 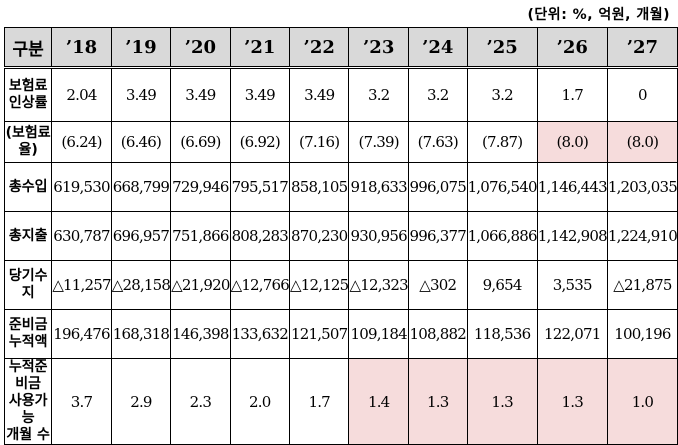 What do you see at coordinates (141, 142) in the screenshot?
I see `table-cell: (6.46)` at bounding box center [141, 142].